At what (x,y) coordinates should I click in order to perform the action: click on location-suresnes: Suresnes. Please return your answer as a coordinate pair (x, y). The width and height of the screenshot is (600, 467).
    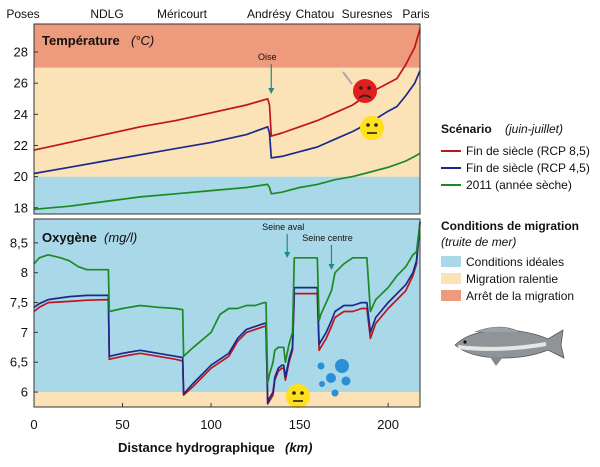
    Looking at the image, I should click on (367, 14).